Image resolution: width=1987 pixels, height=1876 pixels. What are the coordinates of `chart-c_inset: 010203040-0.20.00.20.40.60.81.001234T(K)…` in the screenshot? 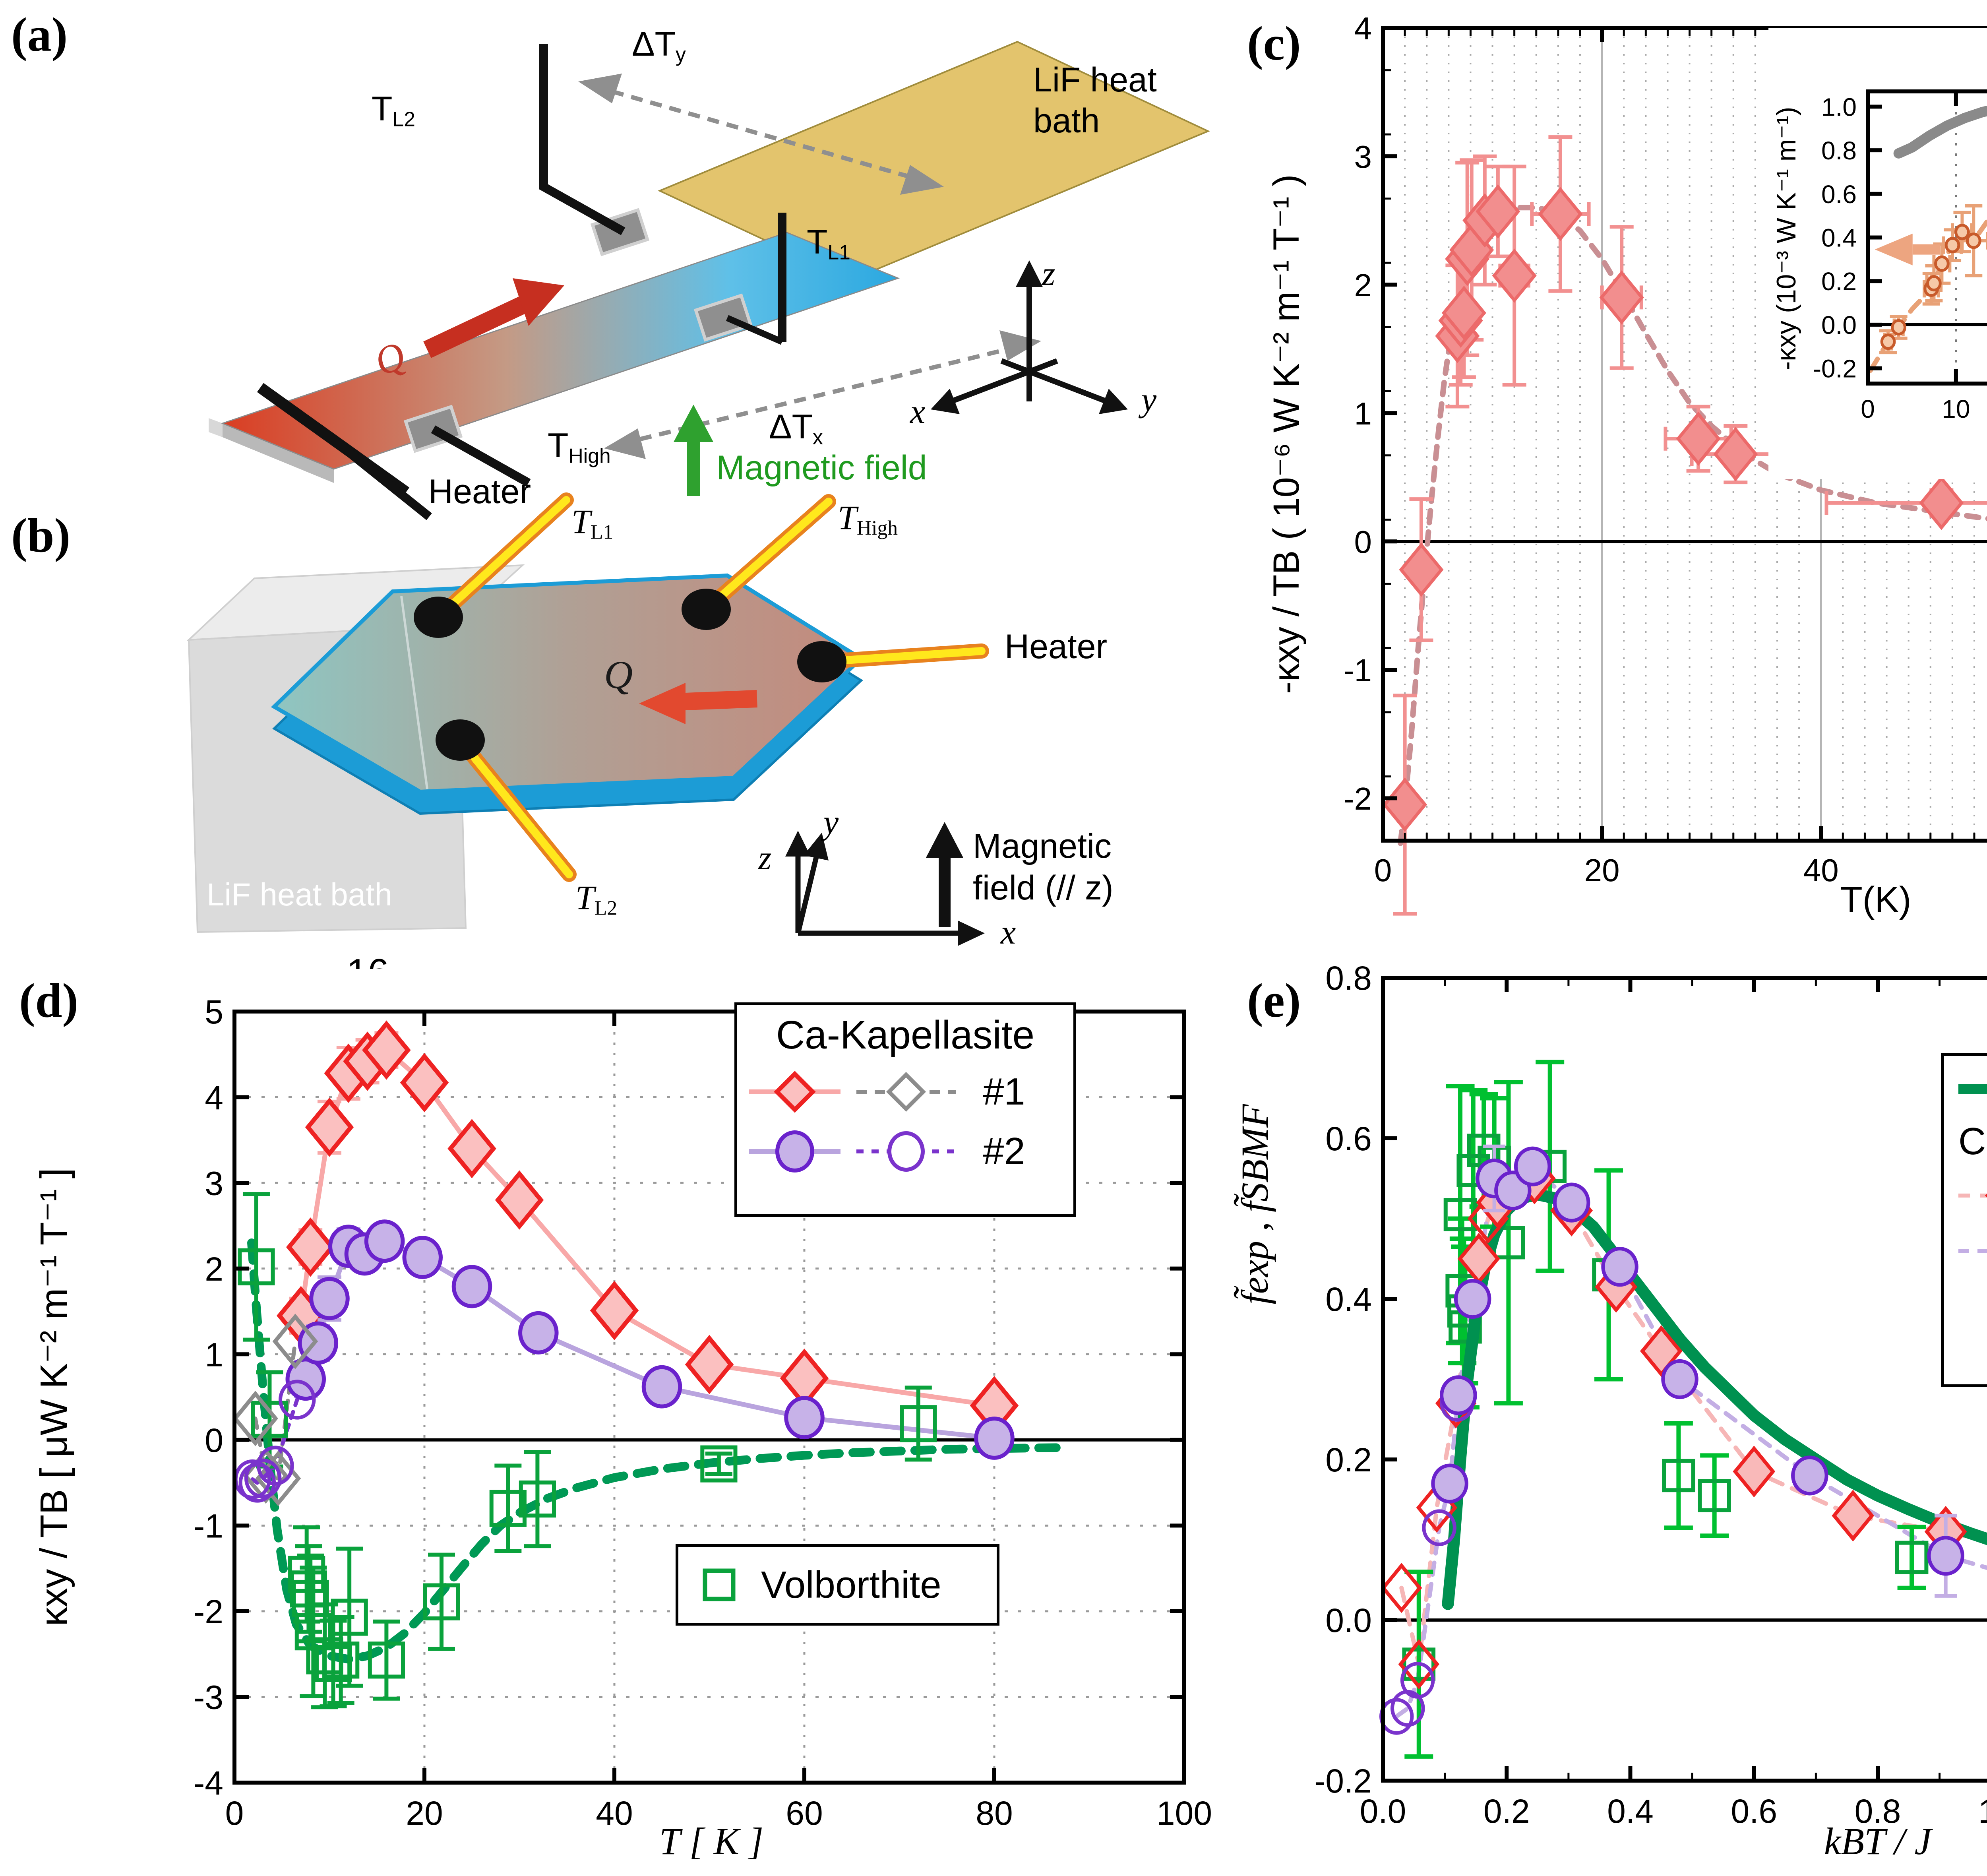 It's located at (1879, 256).